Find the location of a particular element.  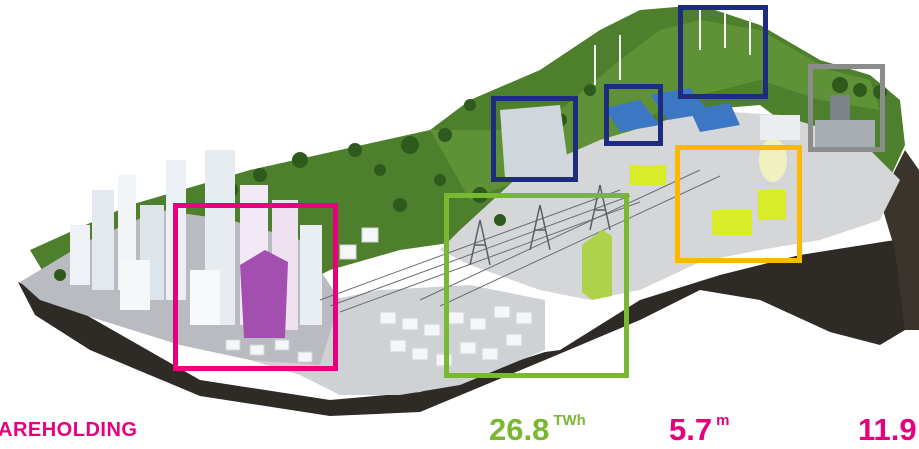

nuclear-highlight-box is located at coordinates (738, 204).